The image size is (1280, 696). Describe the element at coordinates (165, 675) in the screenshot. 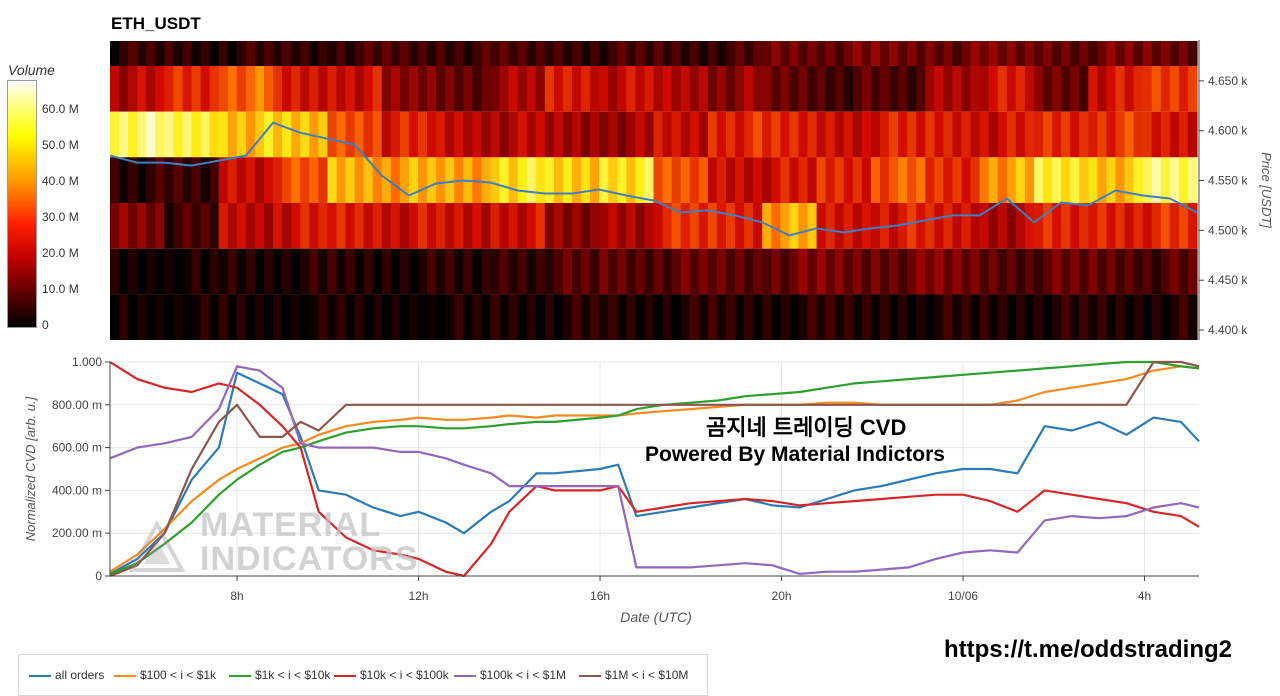

I see `legend-item: $100 < i < $1k` at that location.